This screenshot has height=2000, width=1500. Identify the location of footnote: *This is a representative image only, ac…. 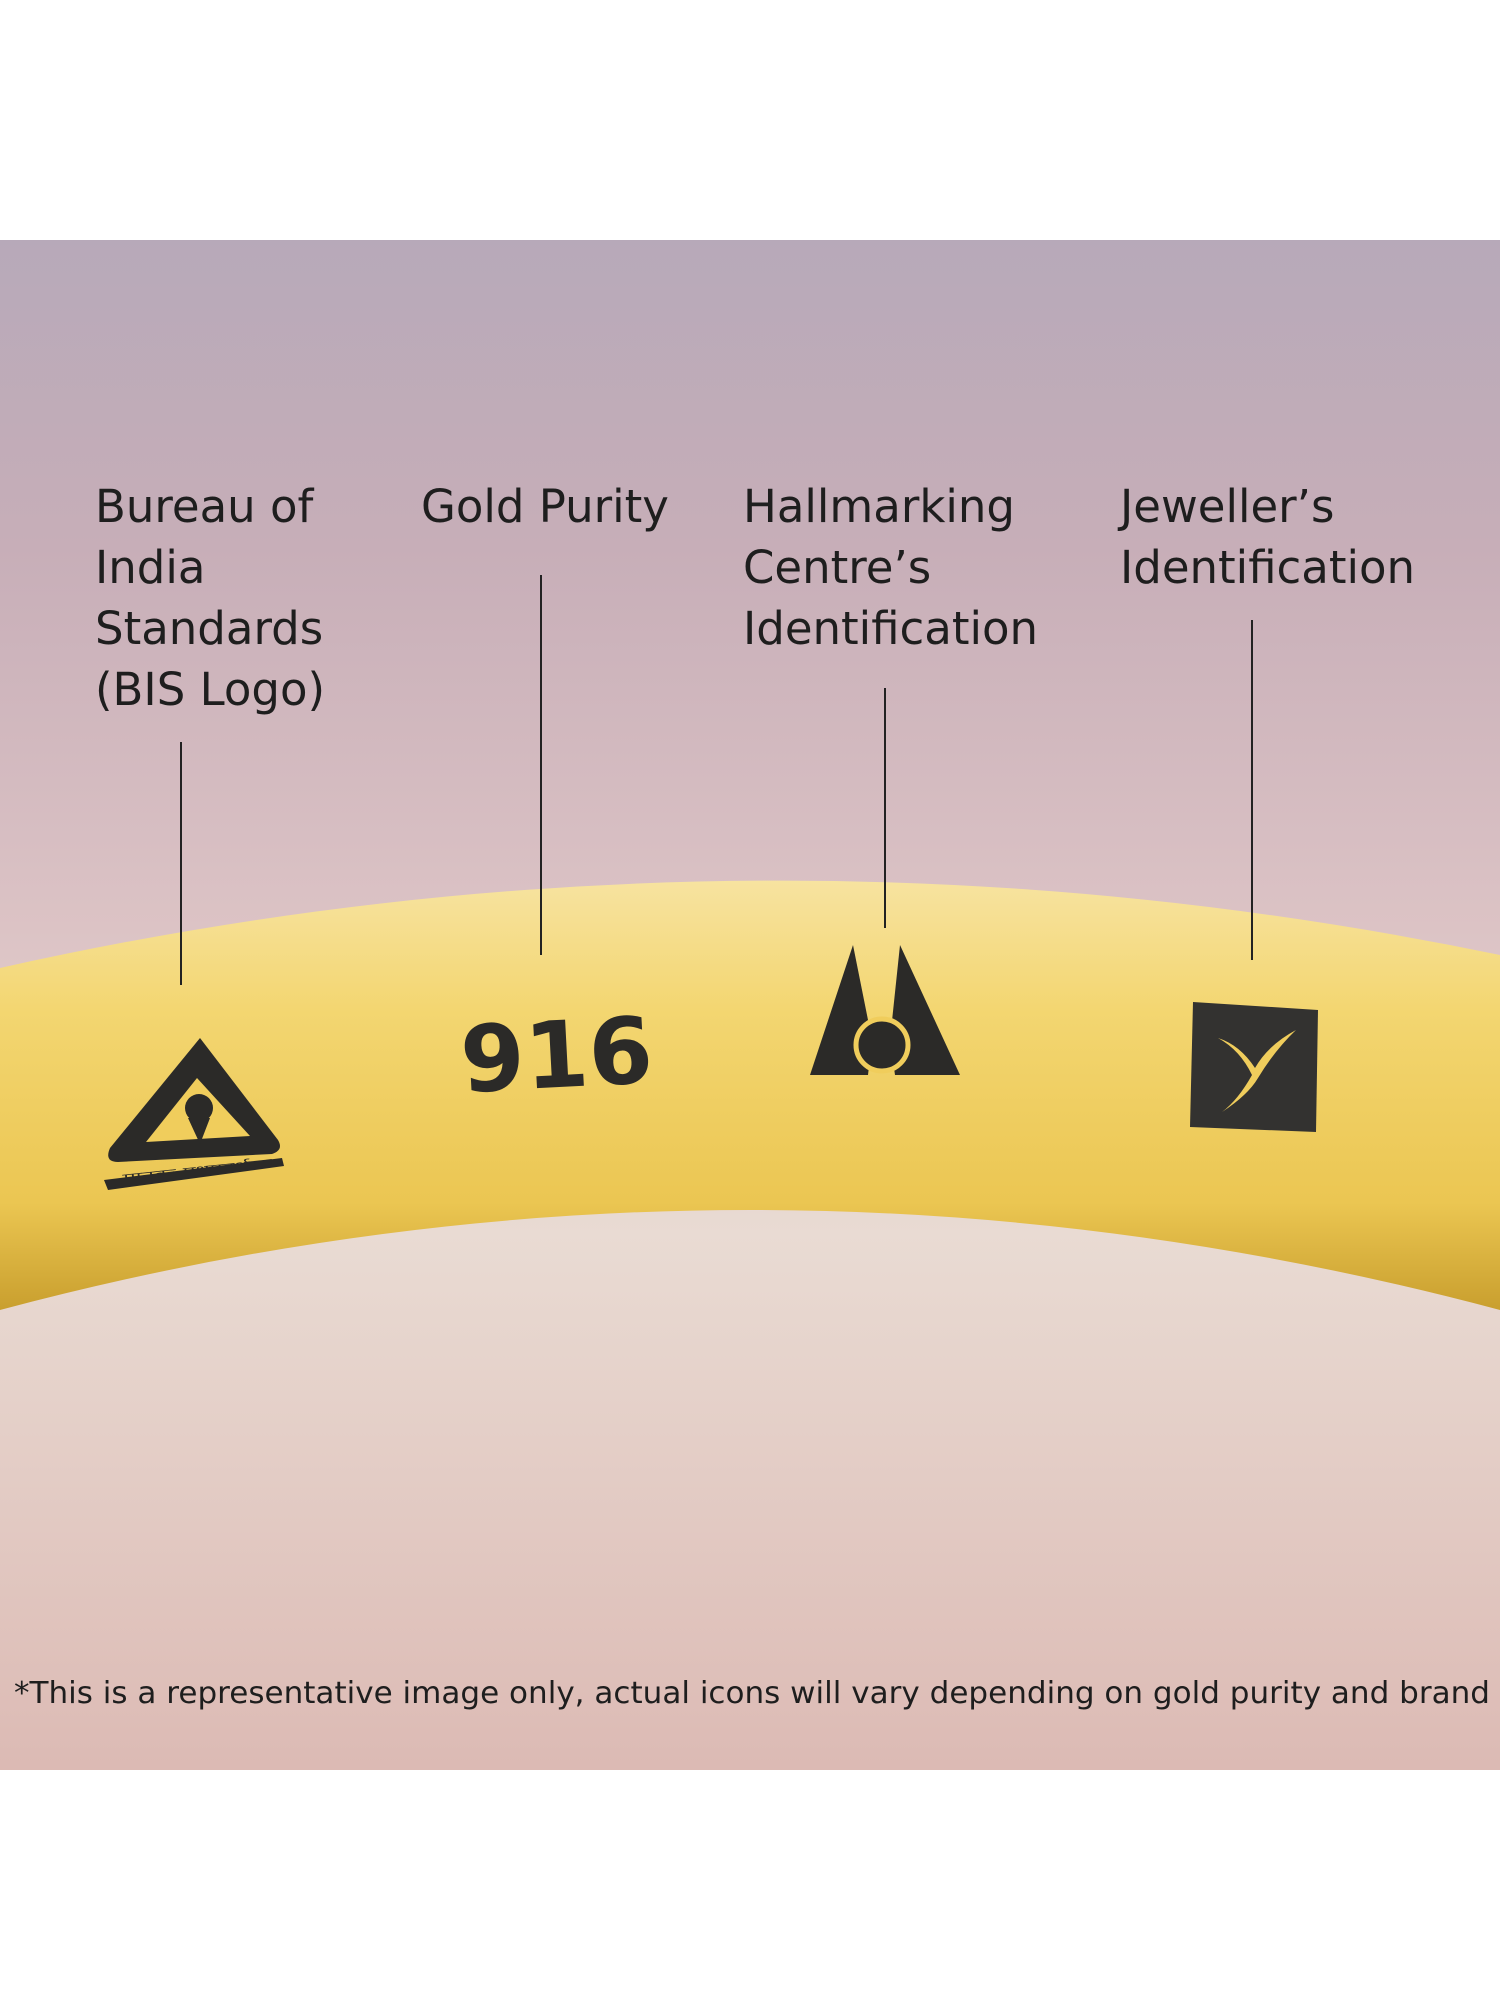
(752, 1693).